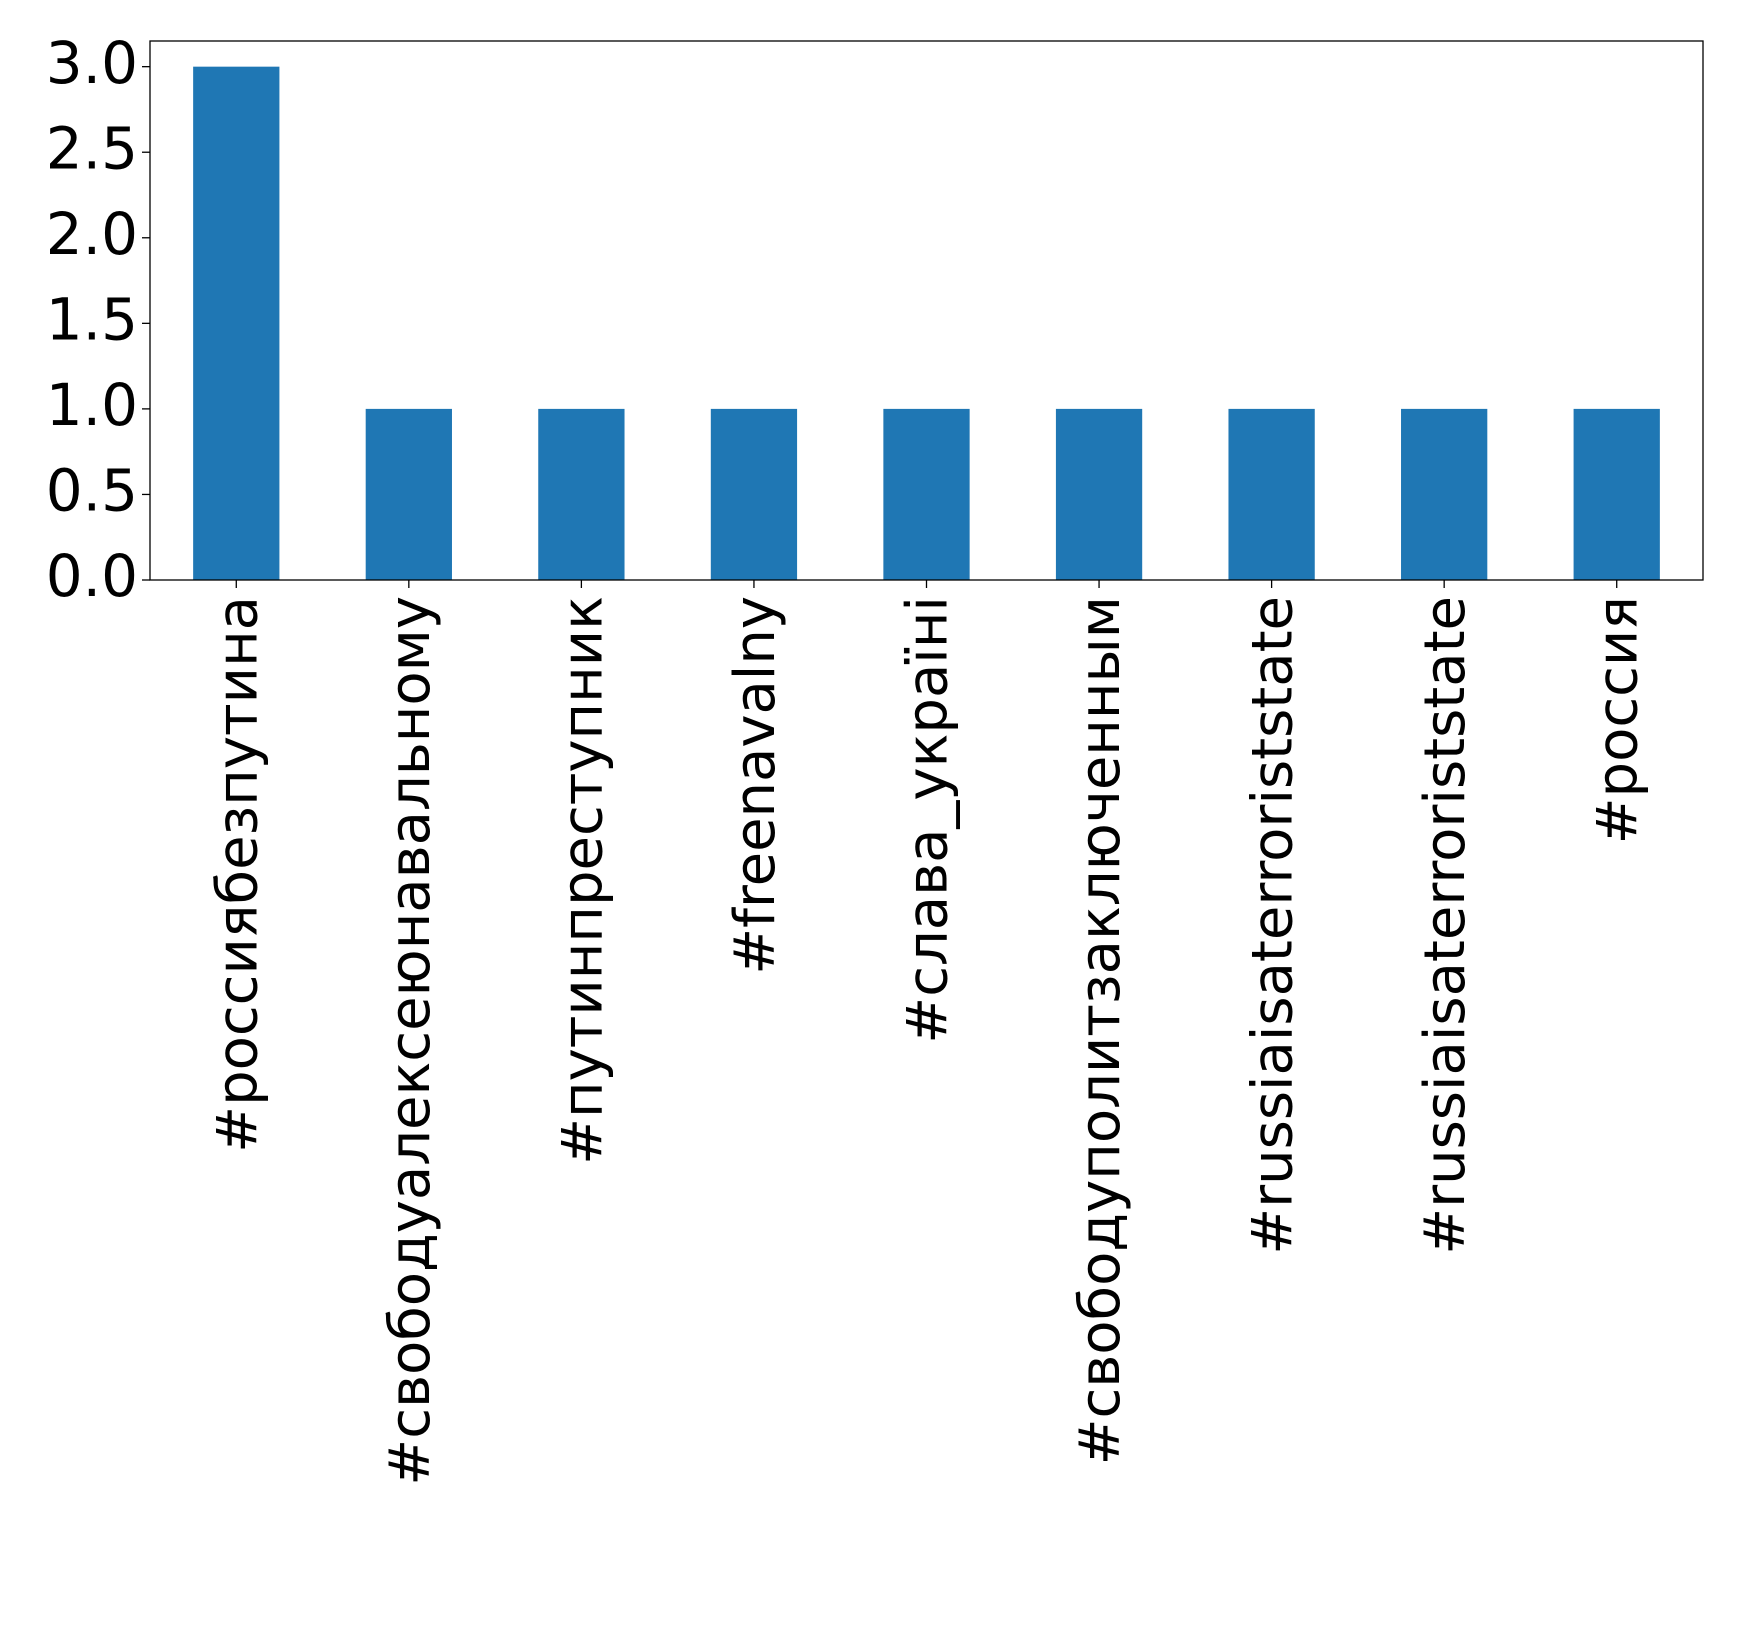 The width and height of the screenshot is (1739, 1625). What do you see at coordinates (92, 234) in the screenshot?
I see `y-tick-label: 2.0` at bounding box center [92, 234].